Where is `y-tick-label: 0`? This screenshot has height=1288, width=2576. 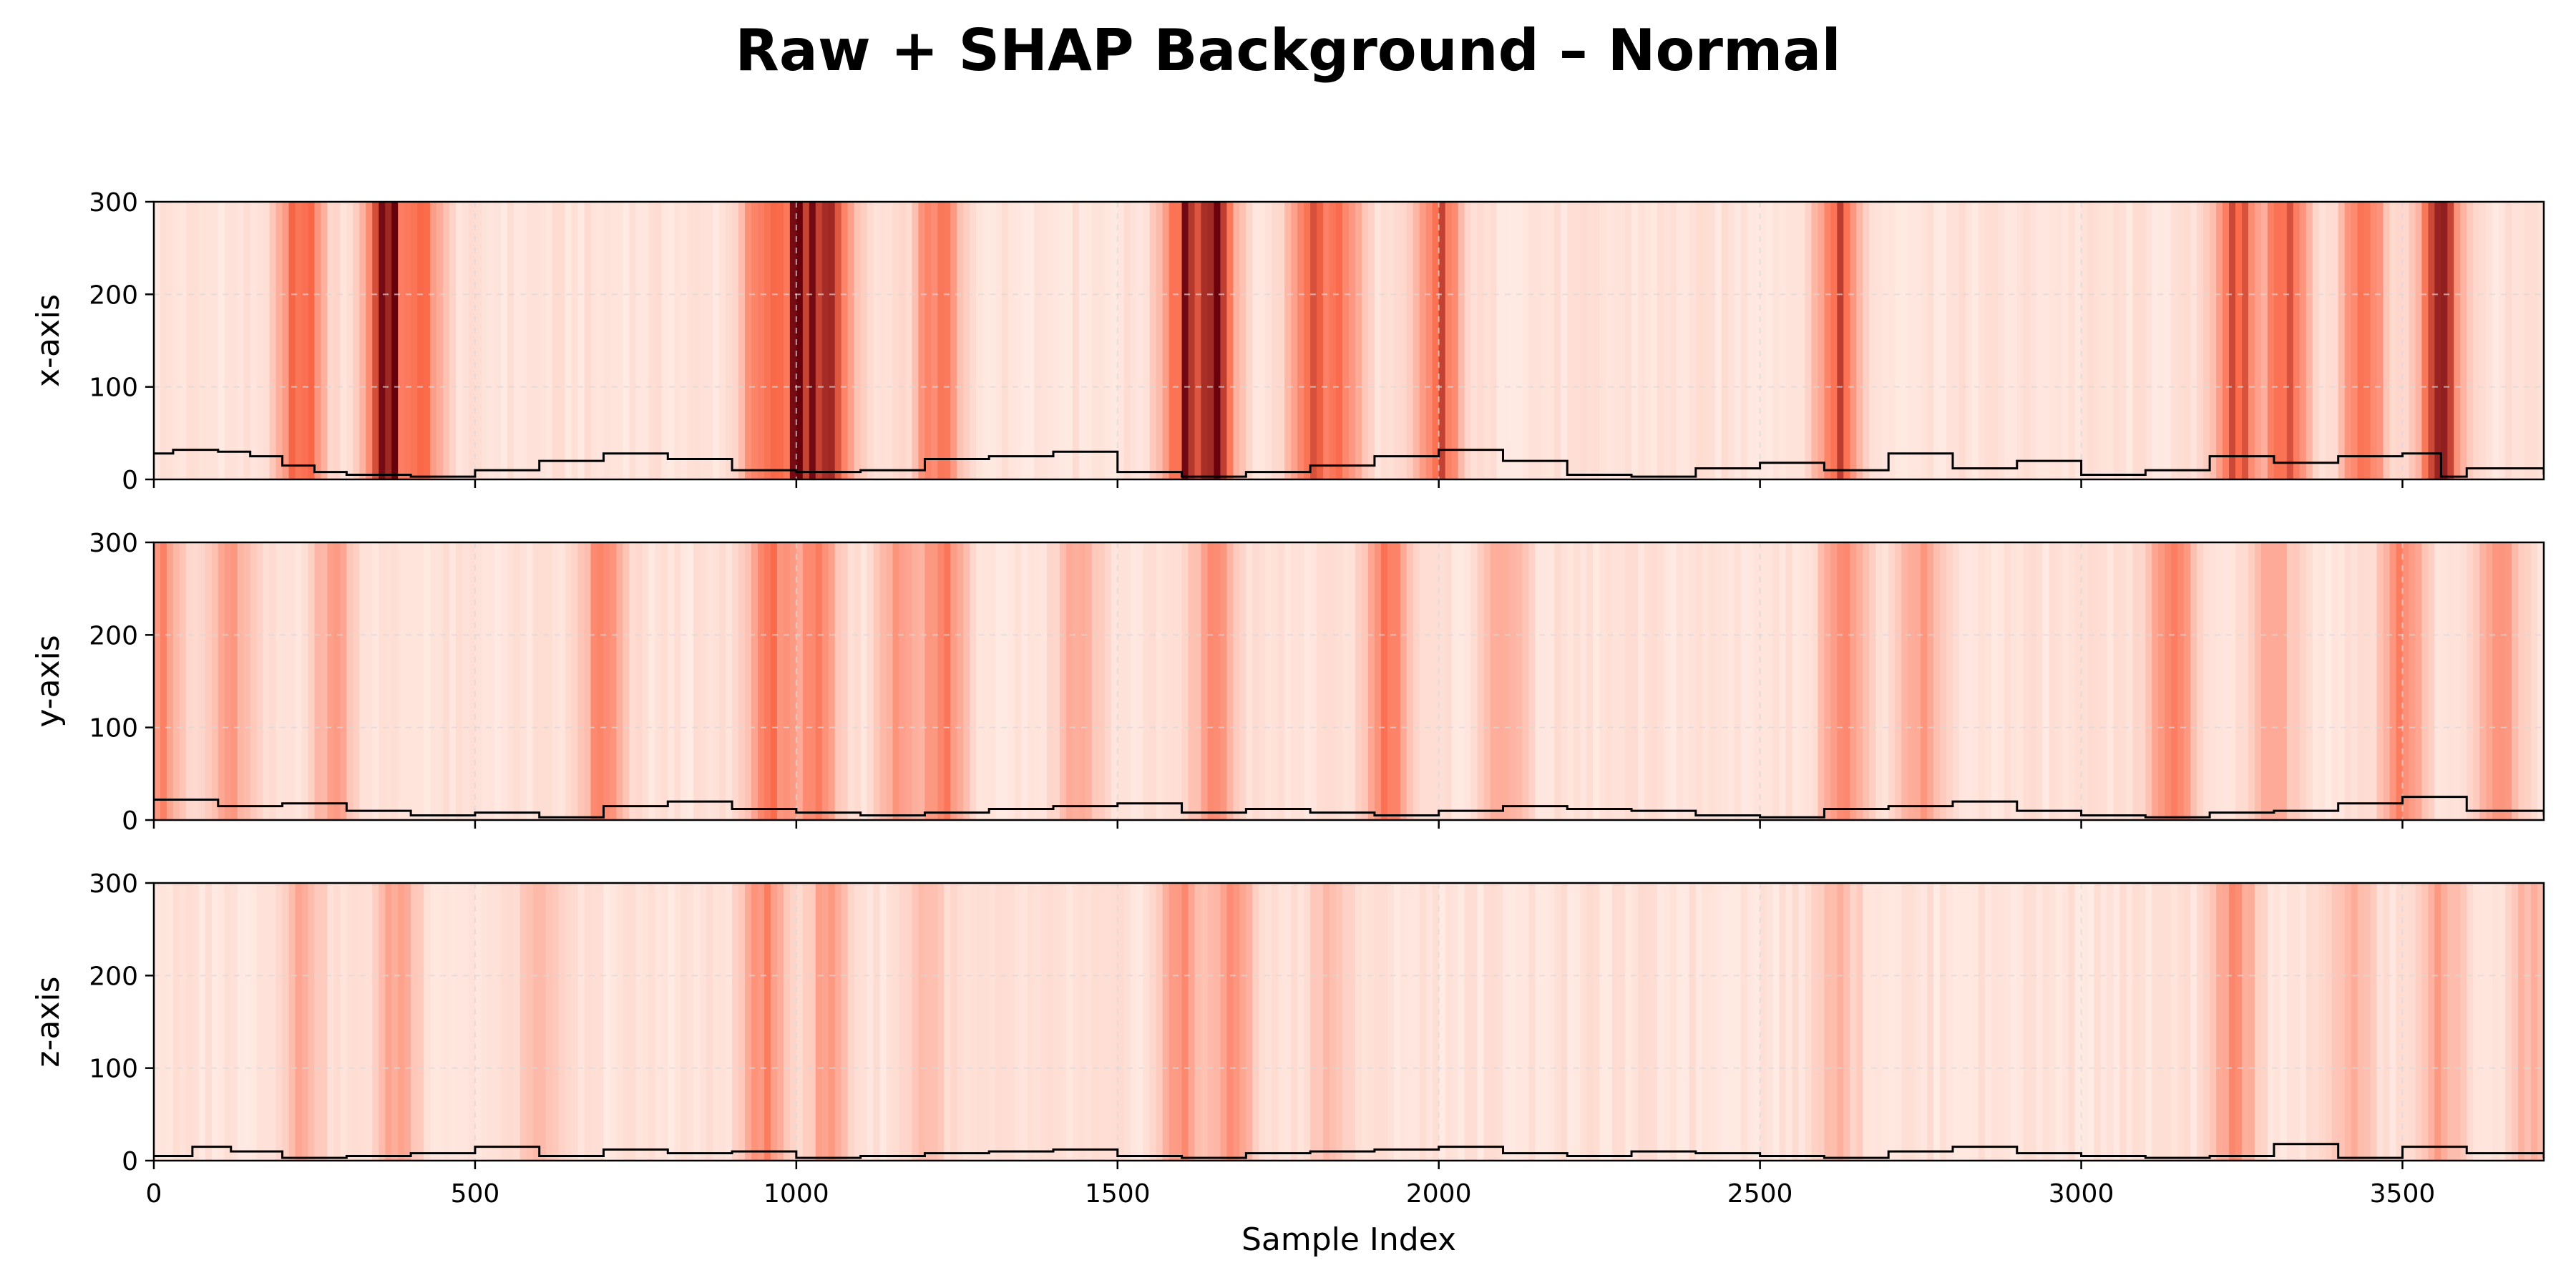 y-tick-label: 0 is located at coordinates (130, 821).